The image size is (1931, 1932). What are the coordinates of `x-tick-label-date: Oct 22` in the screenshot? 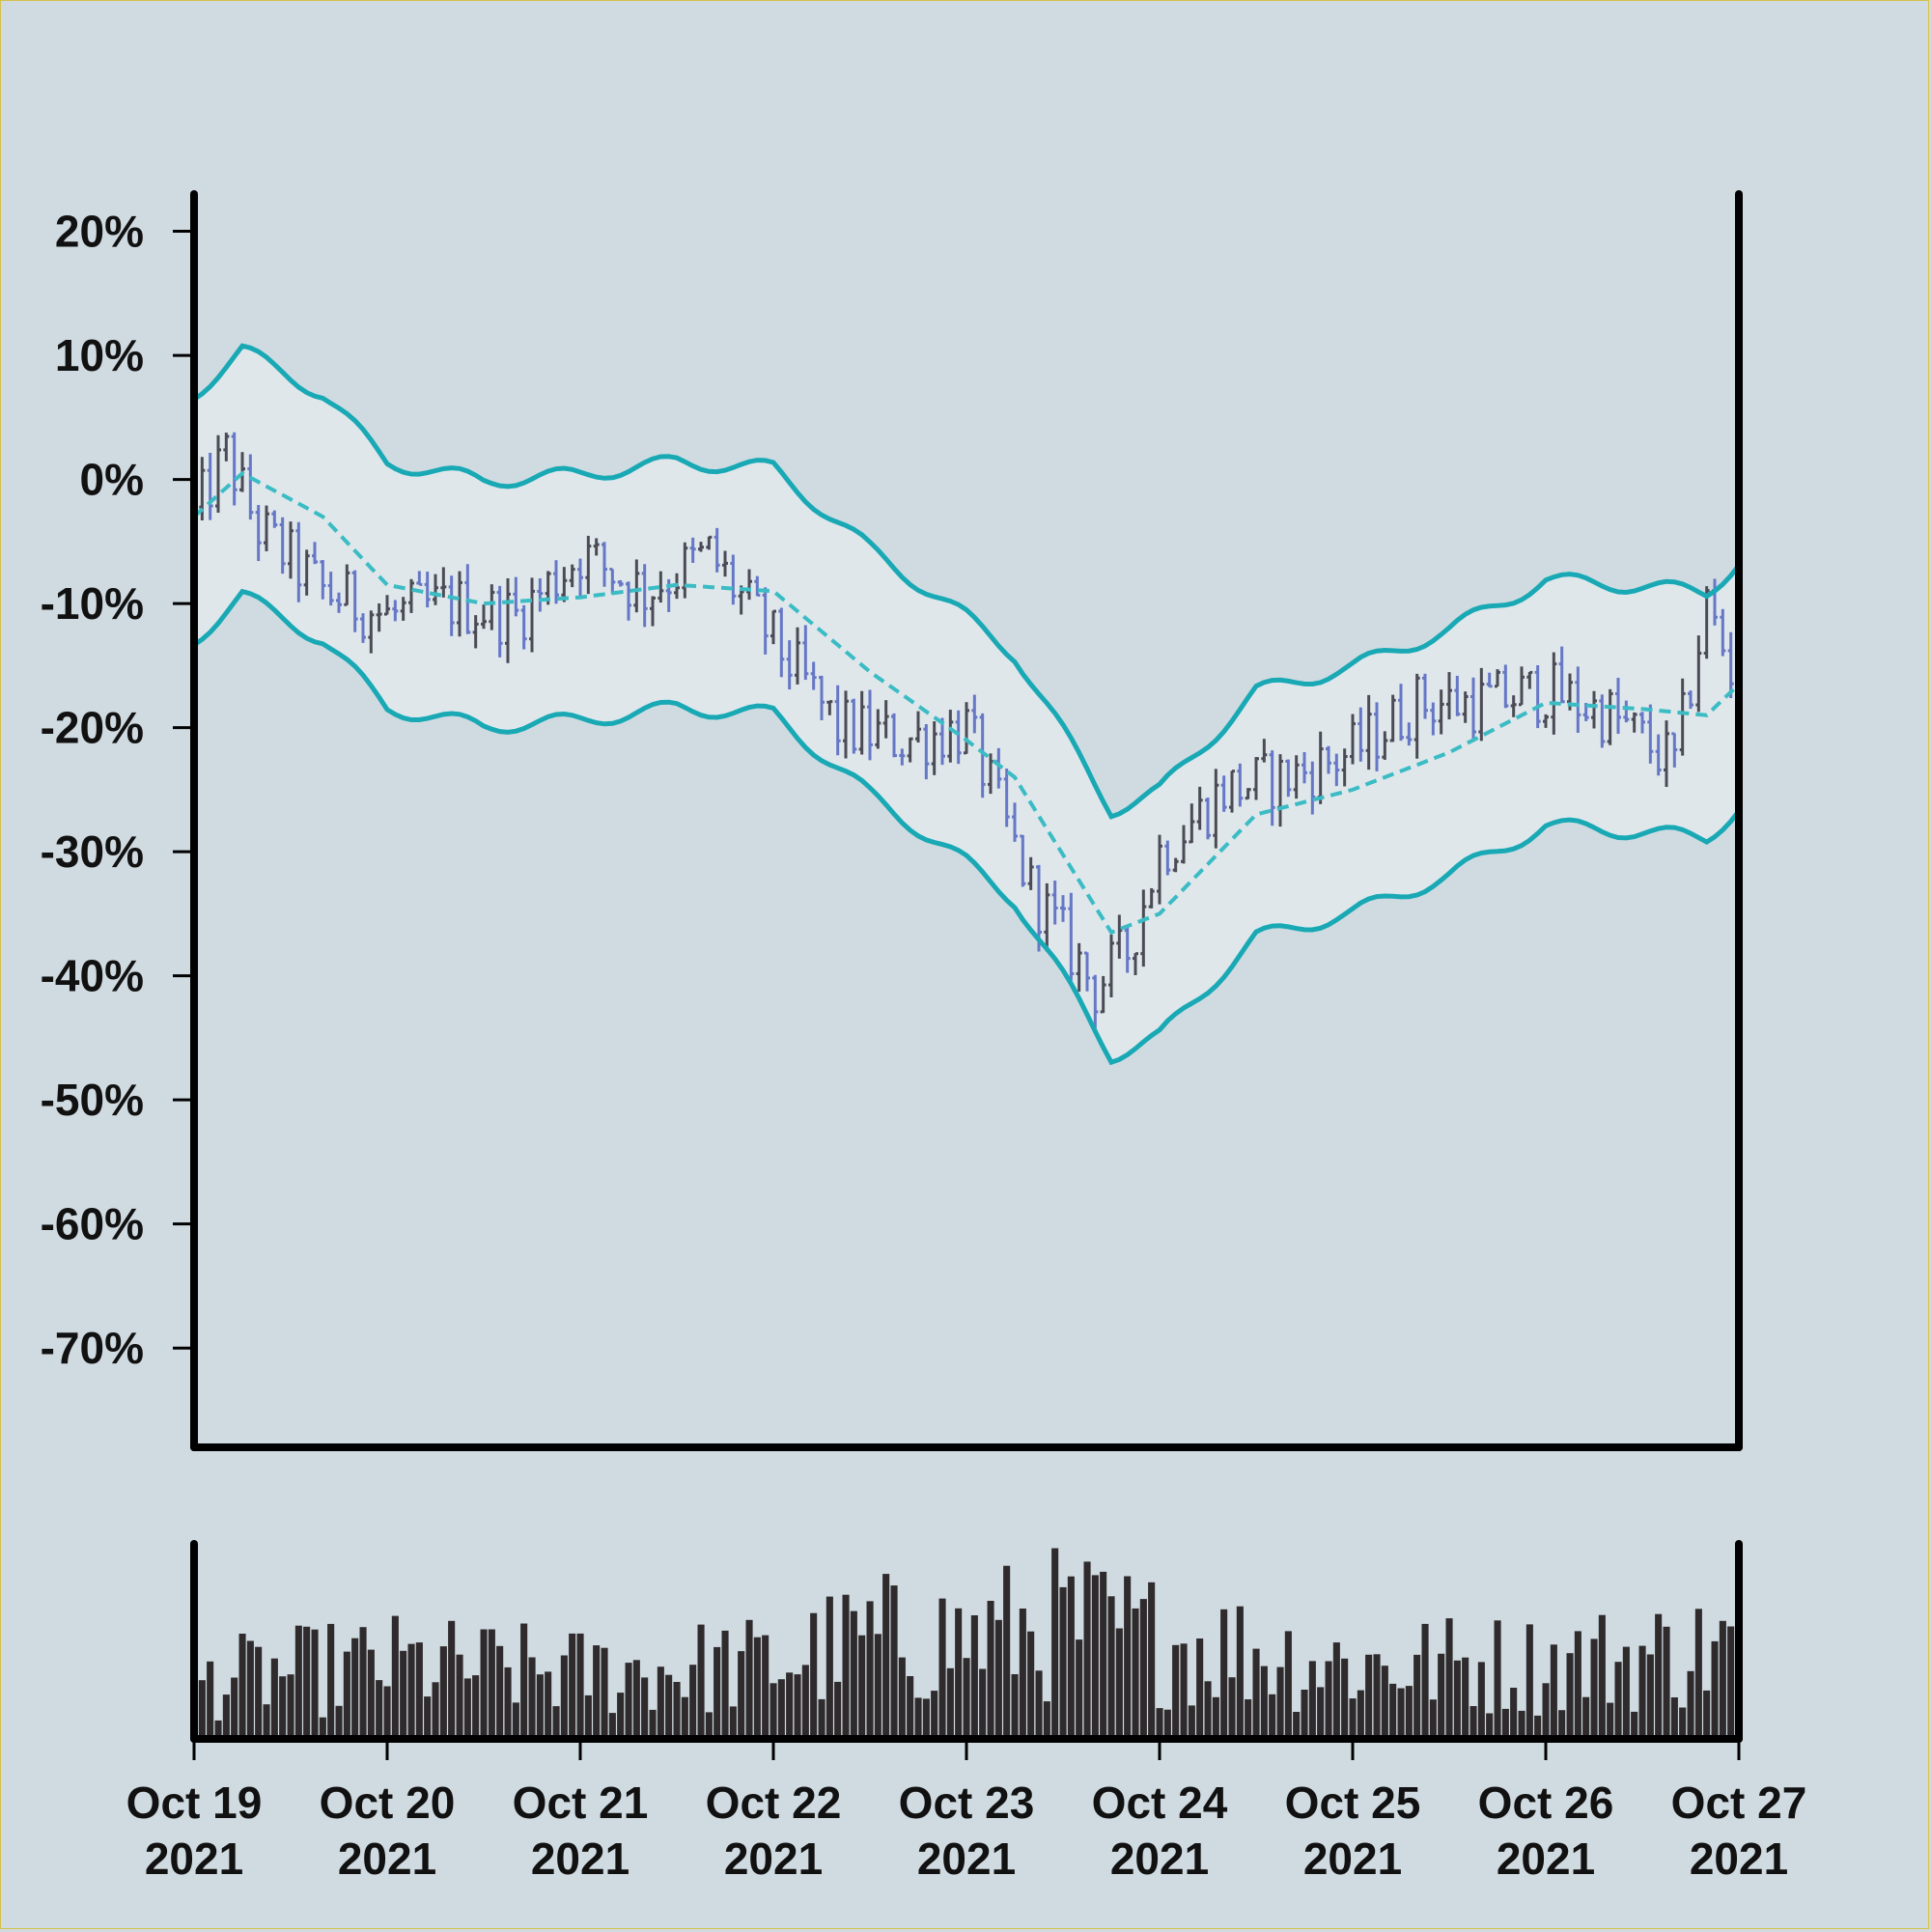 It's located at (774, 1803).